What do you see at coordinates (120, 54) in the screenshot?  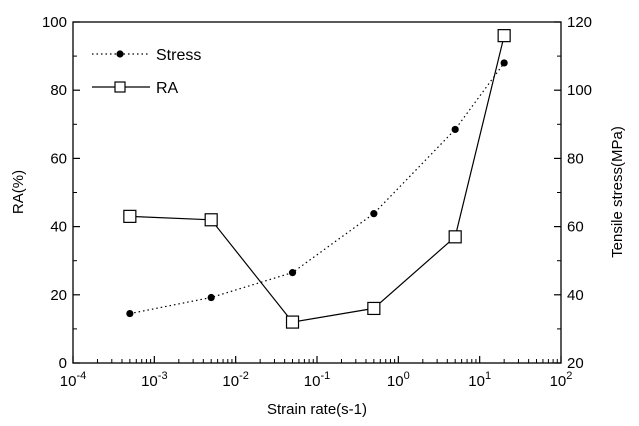 I see `legend-stress-marker` at bounding box center [120, 54].